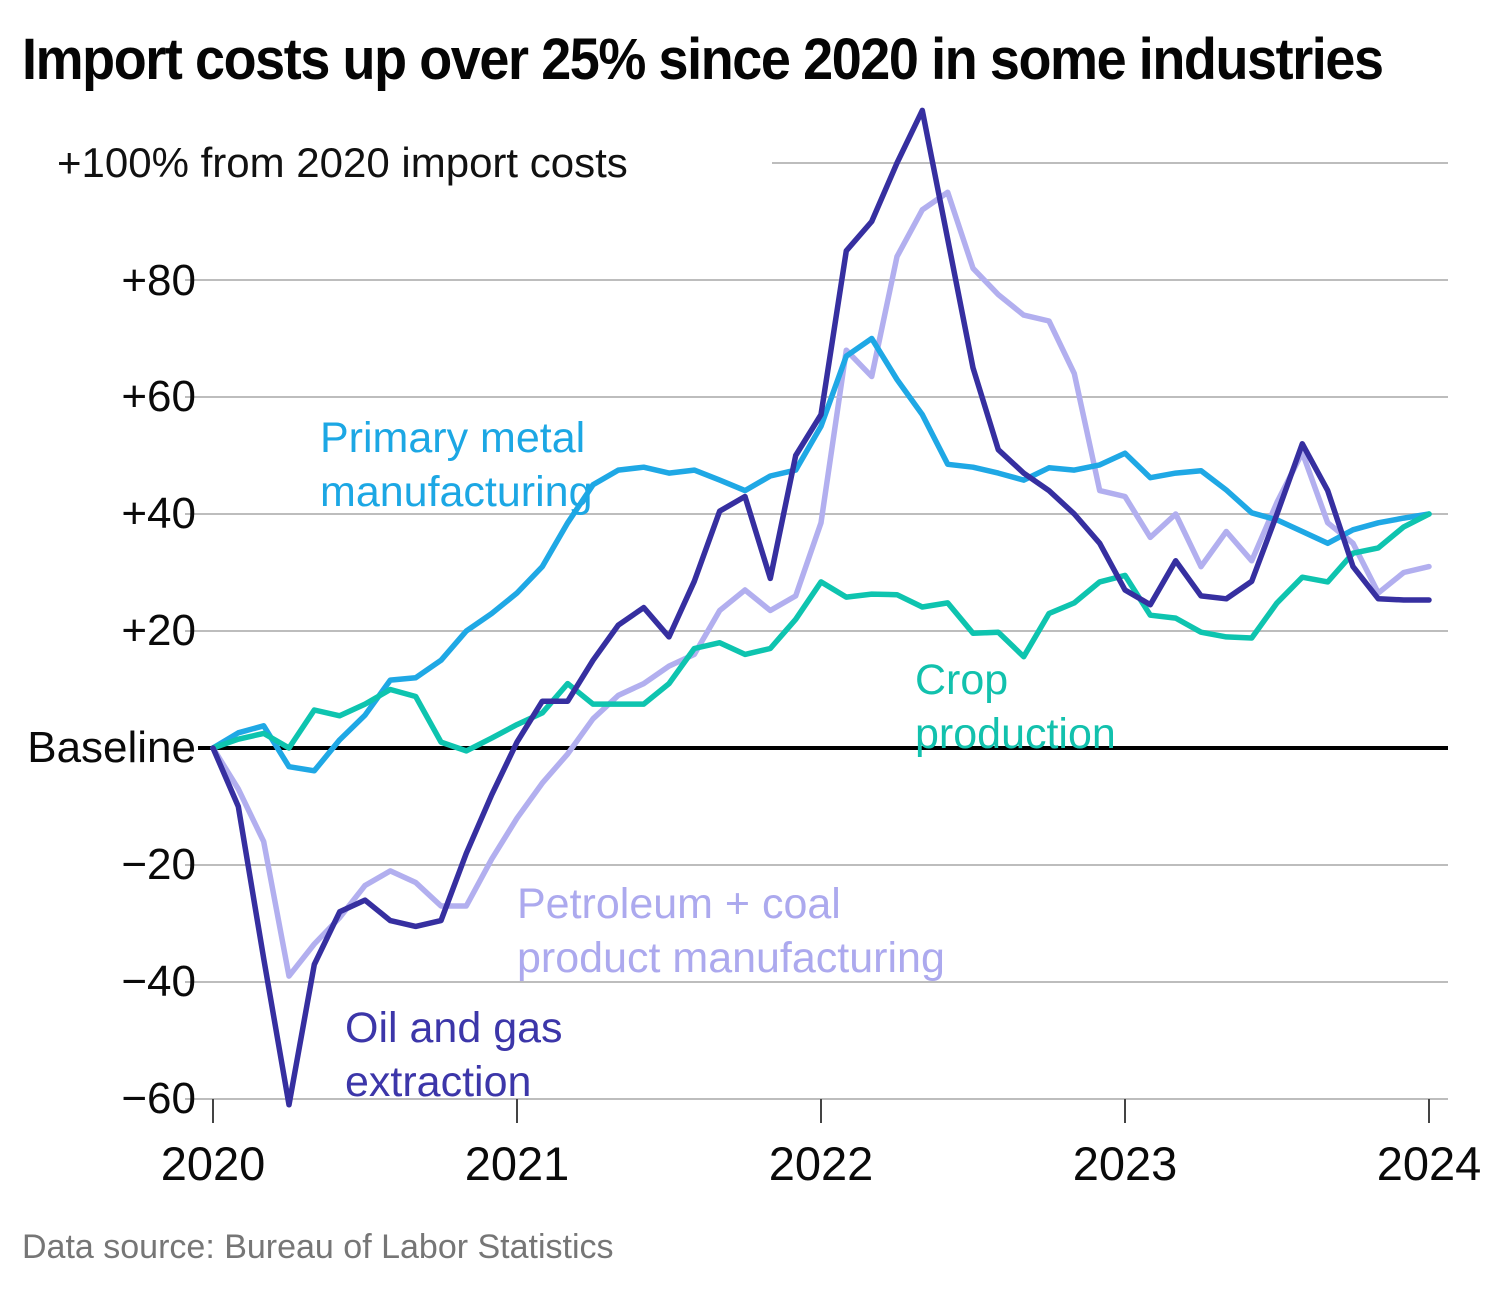 Image resolution: width=1511 pixels, height=1304 pixels. I want to click on series-label-line: extraction, so click(438, 1082).